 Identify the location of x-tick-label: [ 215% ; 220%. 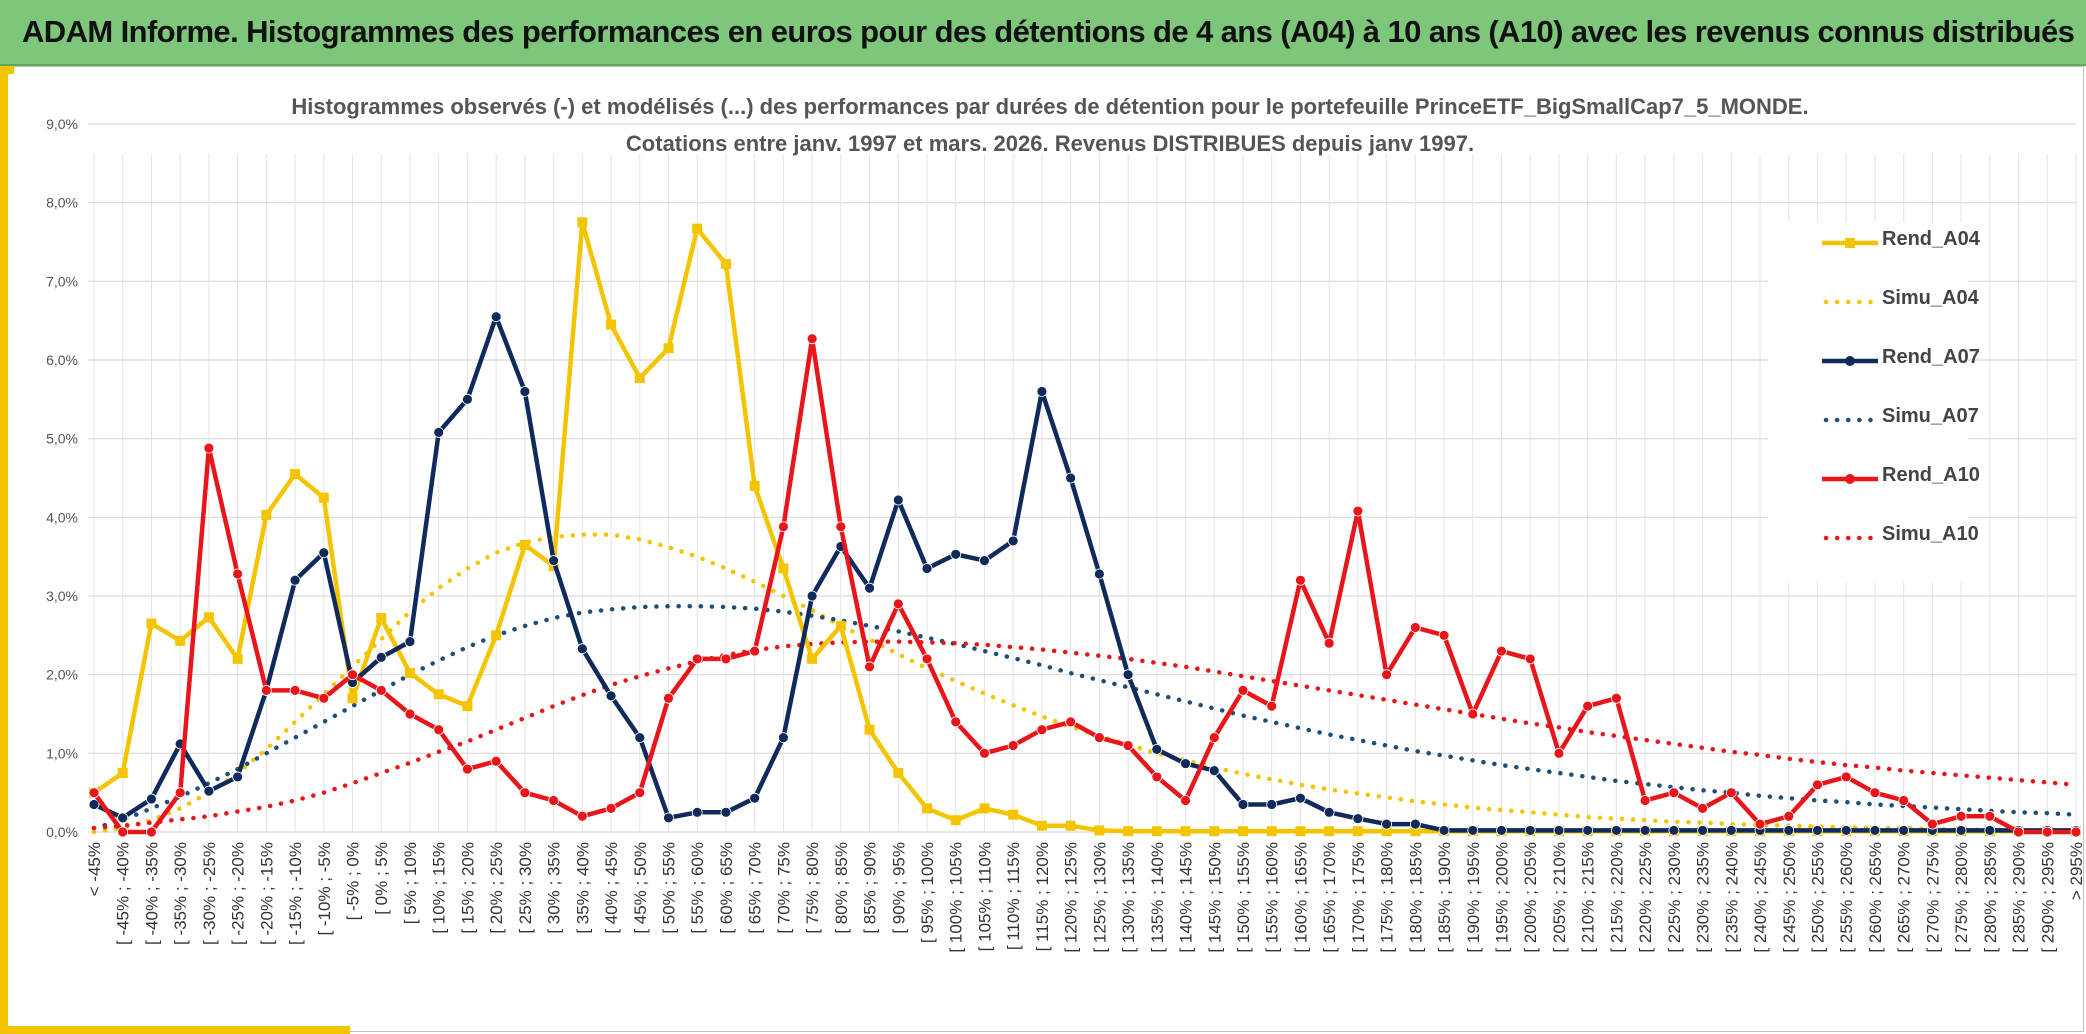
(1616, 897).